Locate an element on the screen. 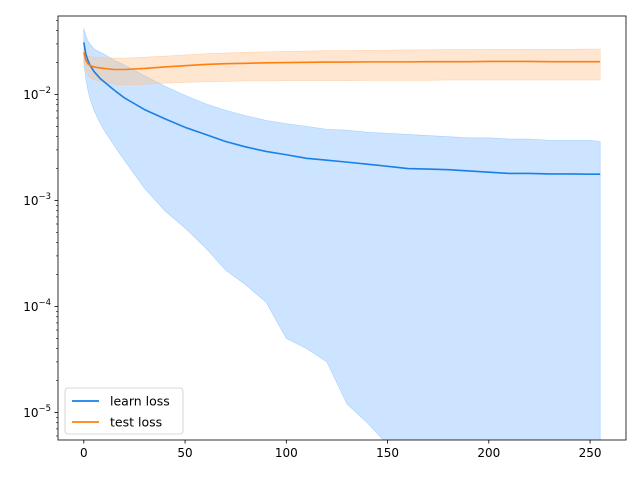 This screenshot has height=480, width=640. test-loss-band is located at coordinates (342, 67).